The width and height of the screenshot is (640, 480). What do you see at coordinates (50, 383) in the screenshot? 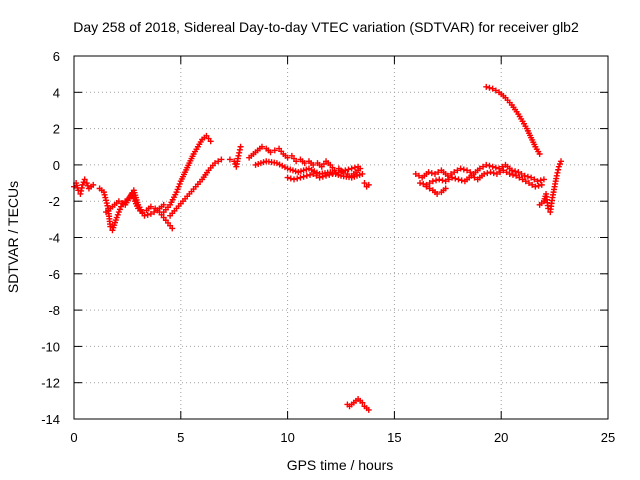
I see `y-tick-label: -12` at bounding box center [50, 383].